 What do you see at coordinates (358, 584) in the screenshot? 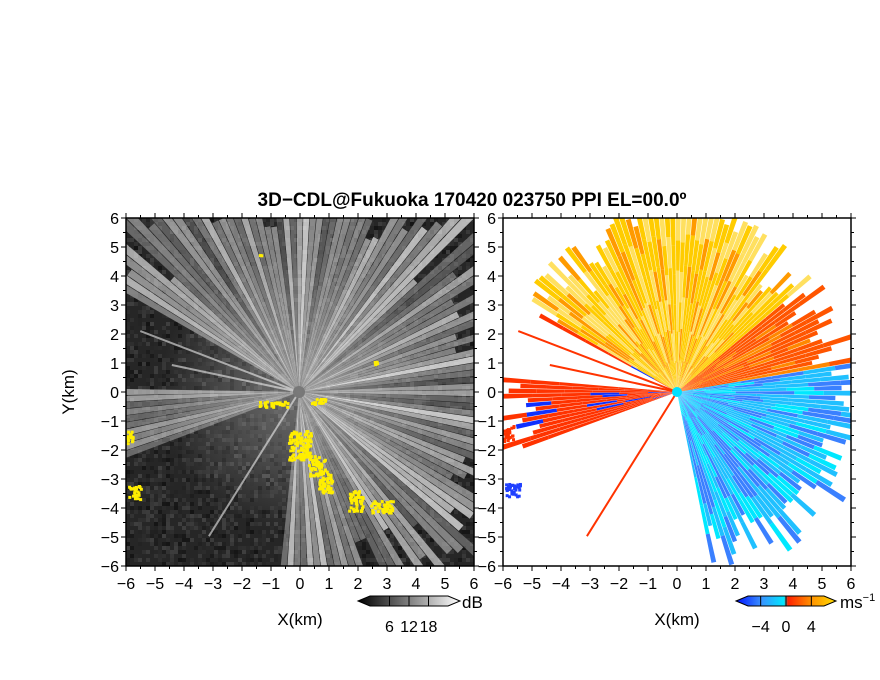
I see `x-tick-label: 2` at bounding box center [358, 584].